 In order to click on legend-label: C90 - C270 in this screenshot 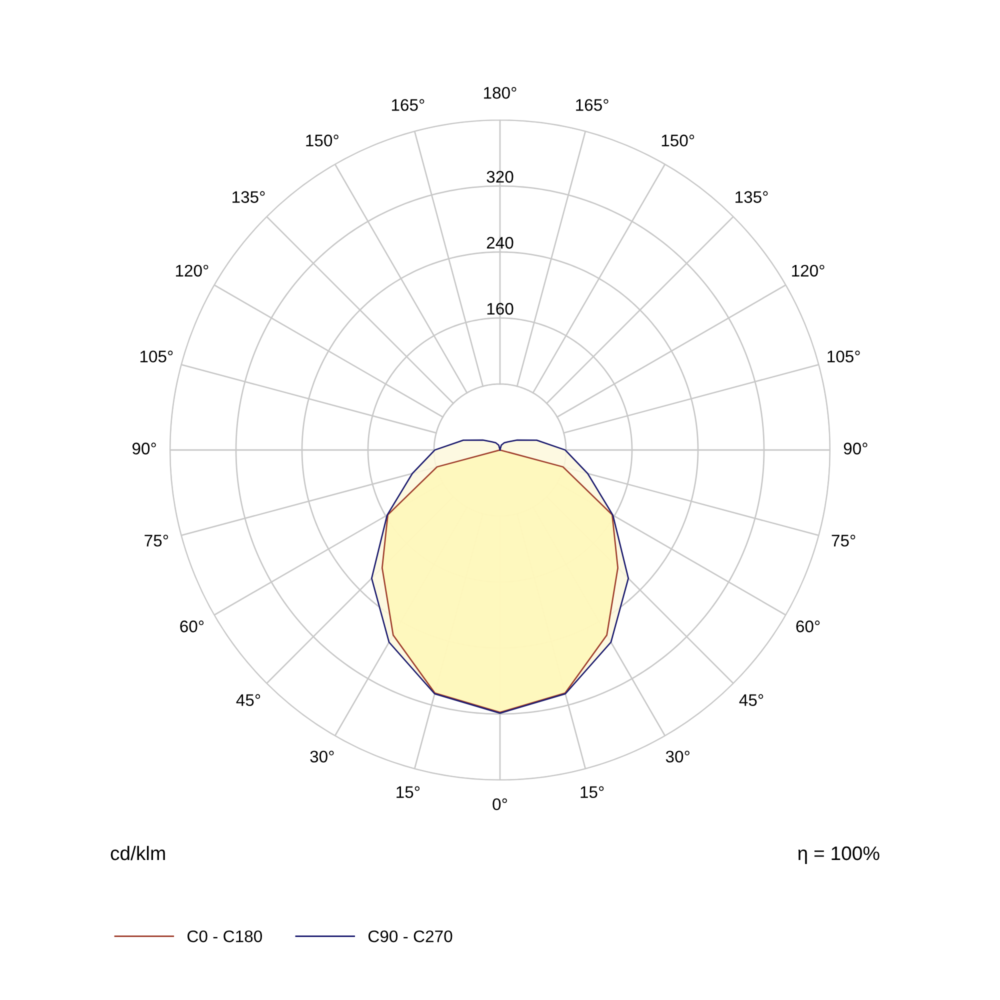, I will do `click(410, 936)`.